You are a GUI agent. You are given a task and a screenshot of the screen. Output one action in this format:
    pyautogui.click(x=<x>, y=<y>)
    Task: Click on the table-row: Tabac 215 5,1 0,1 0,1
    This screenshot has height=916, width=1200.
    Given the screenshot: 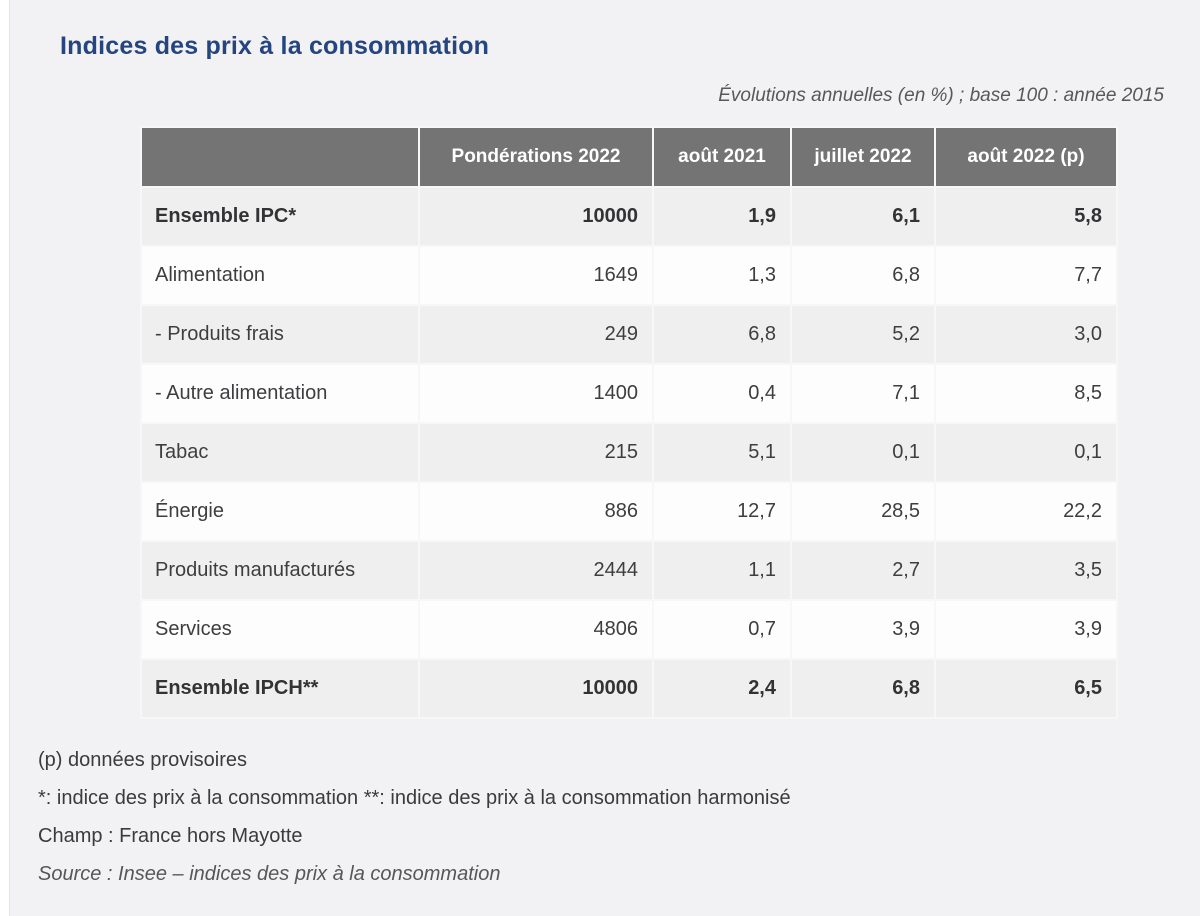 What is the action you would take?
    pyautogui.click(x=629, y=452)
    